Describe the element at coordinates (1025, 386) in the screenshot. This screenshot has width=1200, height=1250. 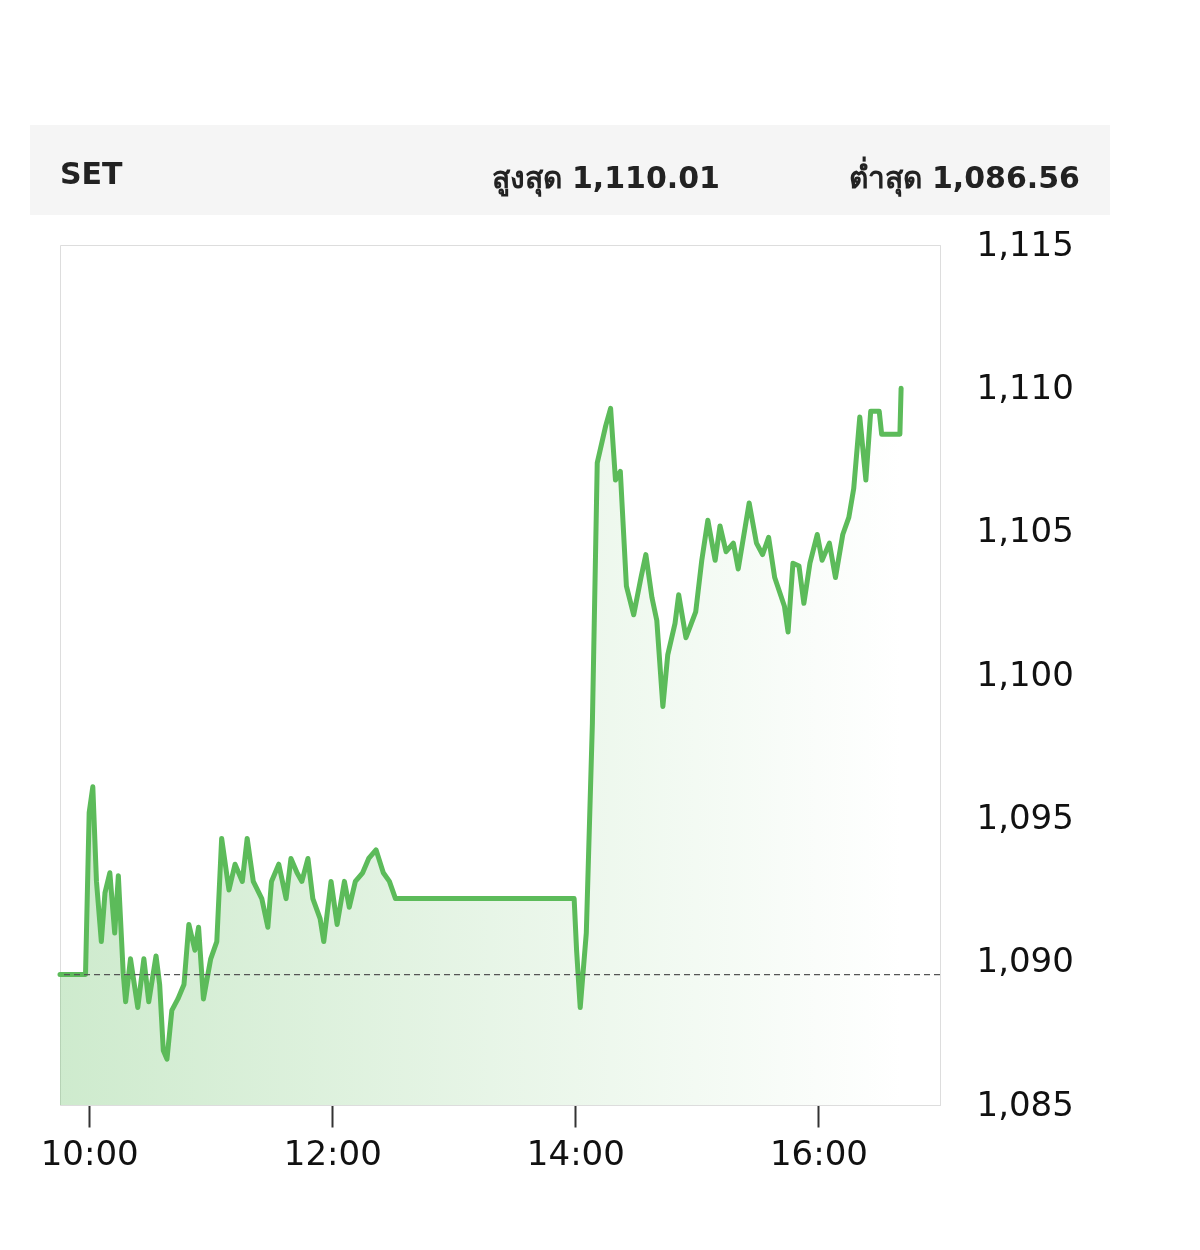
I see `y-tick-label: 1,110` at that location.